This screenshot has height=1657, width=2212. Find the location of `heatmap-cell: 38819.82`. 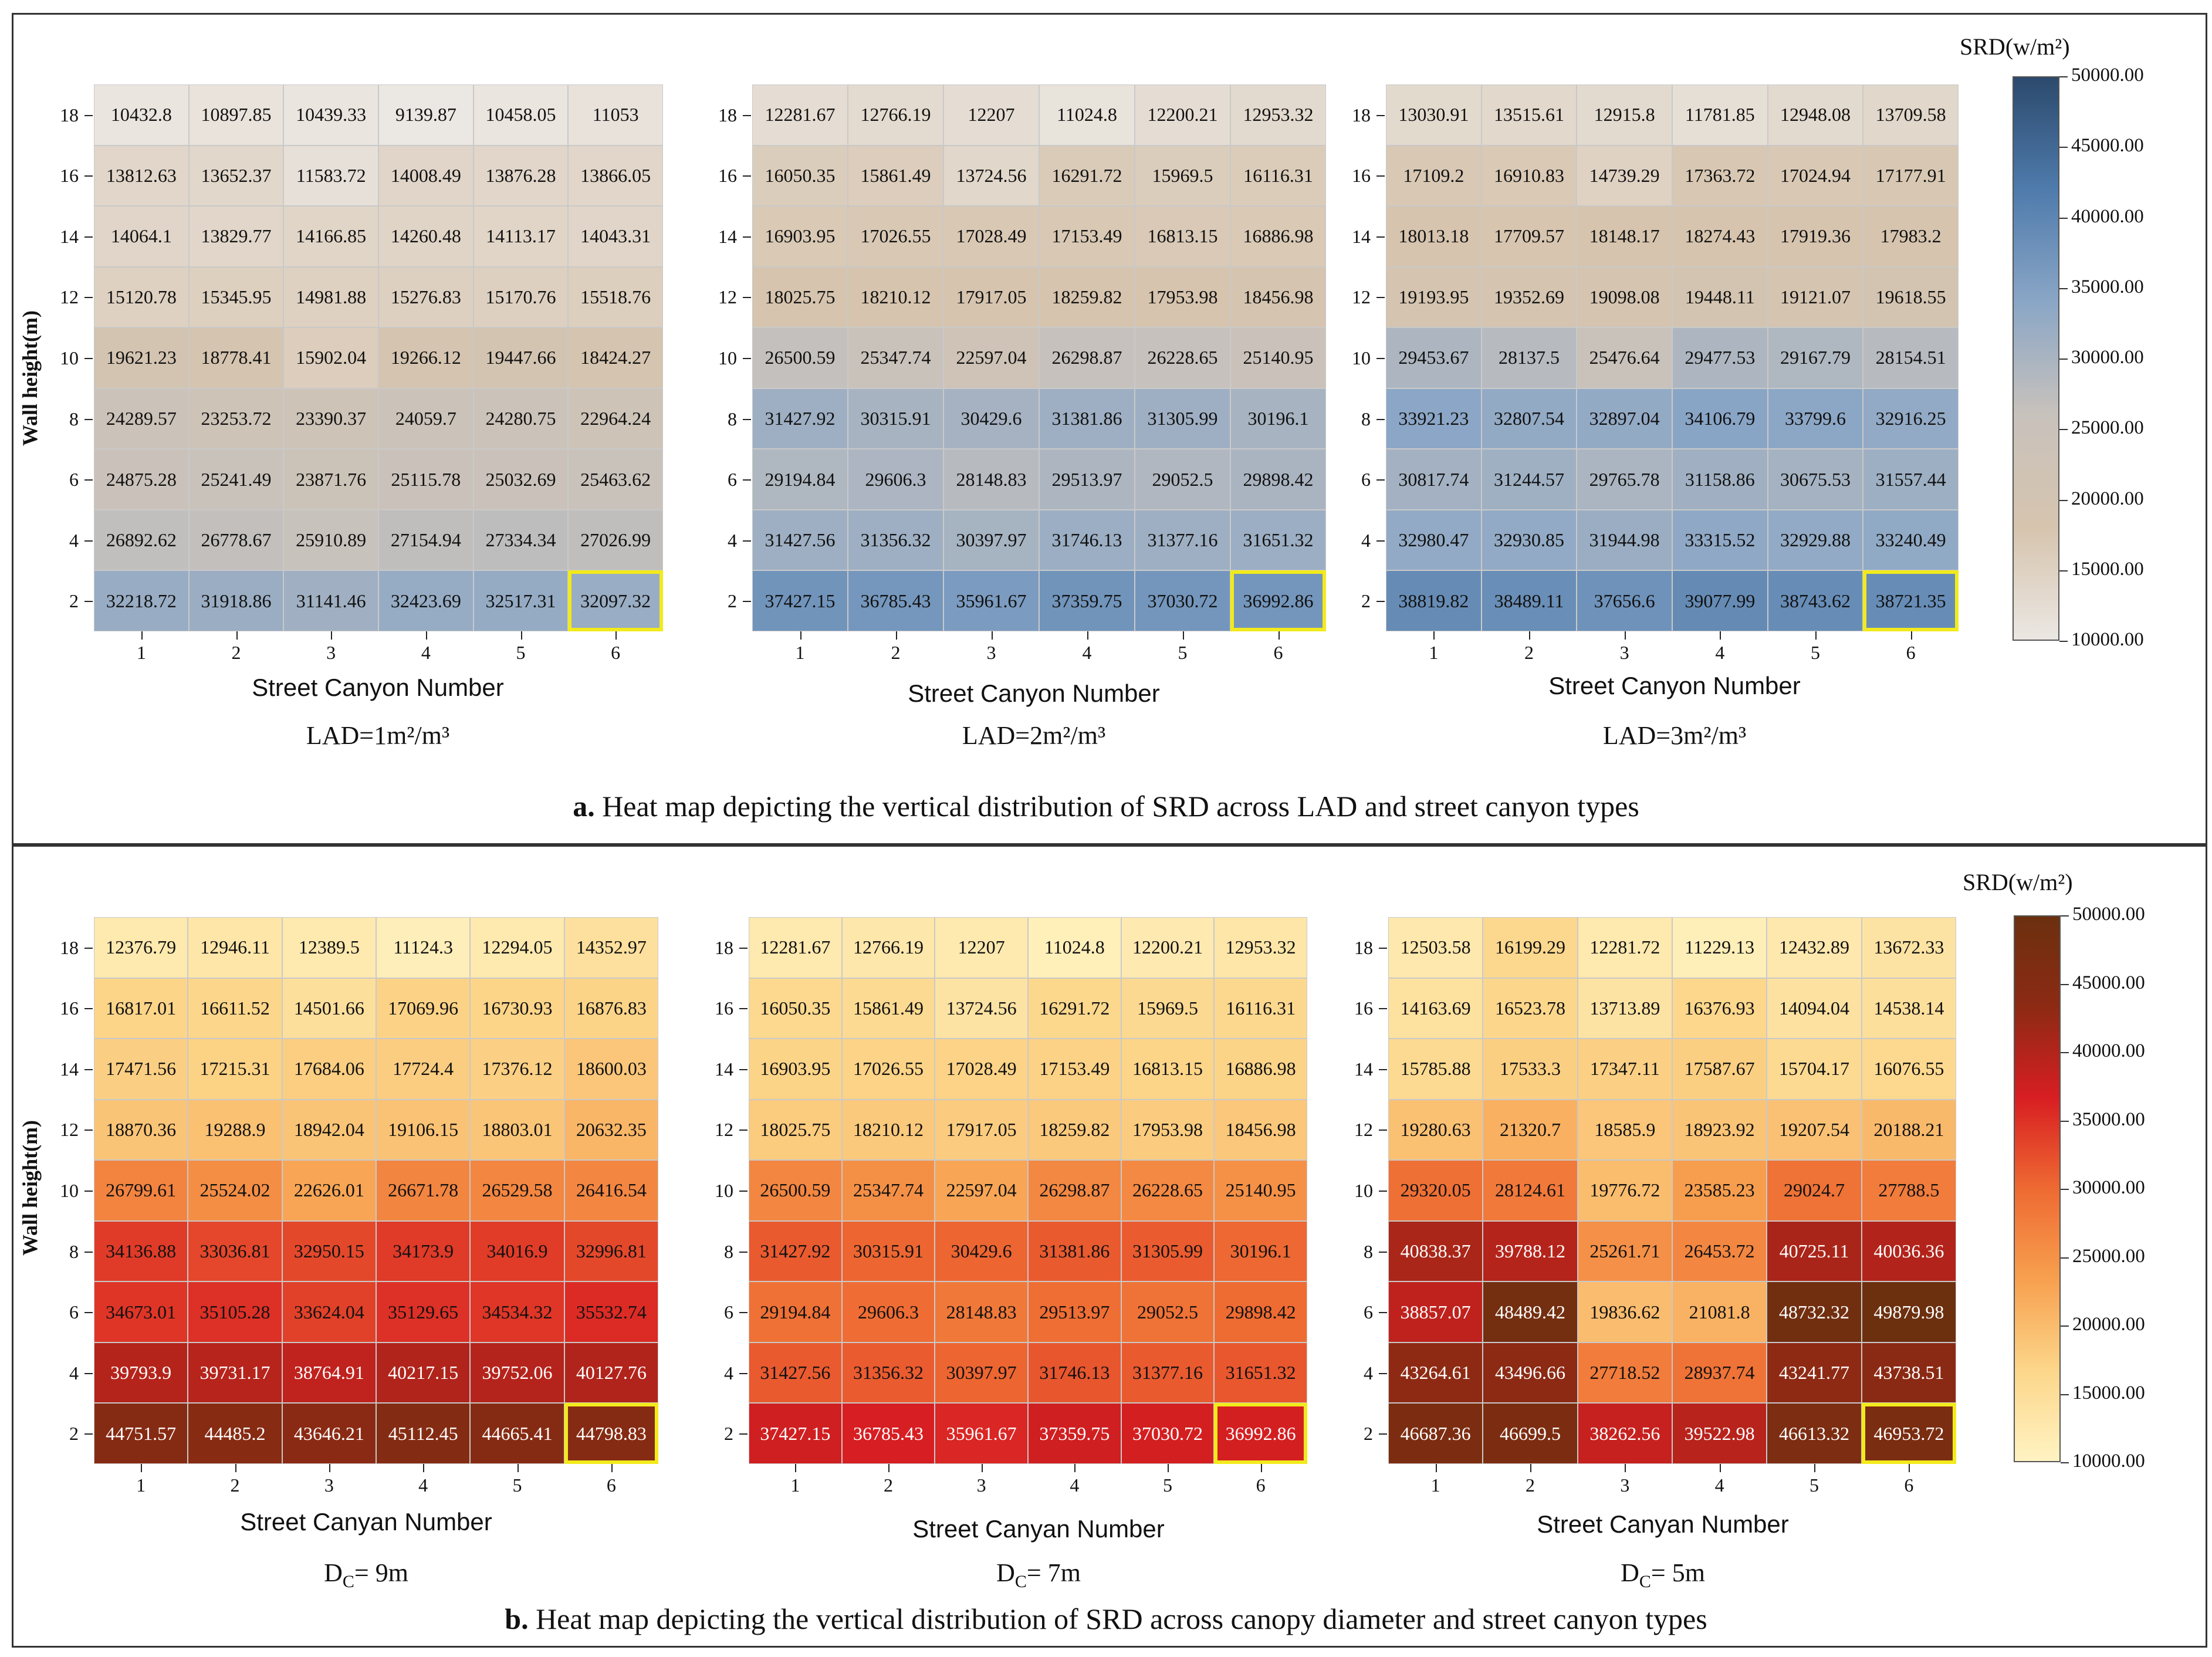

heatmap-cell: 38819.82 is located at coordinates (1434, 601).